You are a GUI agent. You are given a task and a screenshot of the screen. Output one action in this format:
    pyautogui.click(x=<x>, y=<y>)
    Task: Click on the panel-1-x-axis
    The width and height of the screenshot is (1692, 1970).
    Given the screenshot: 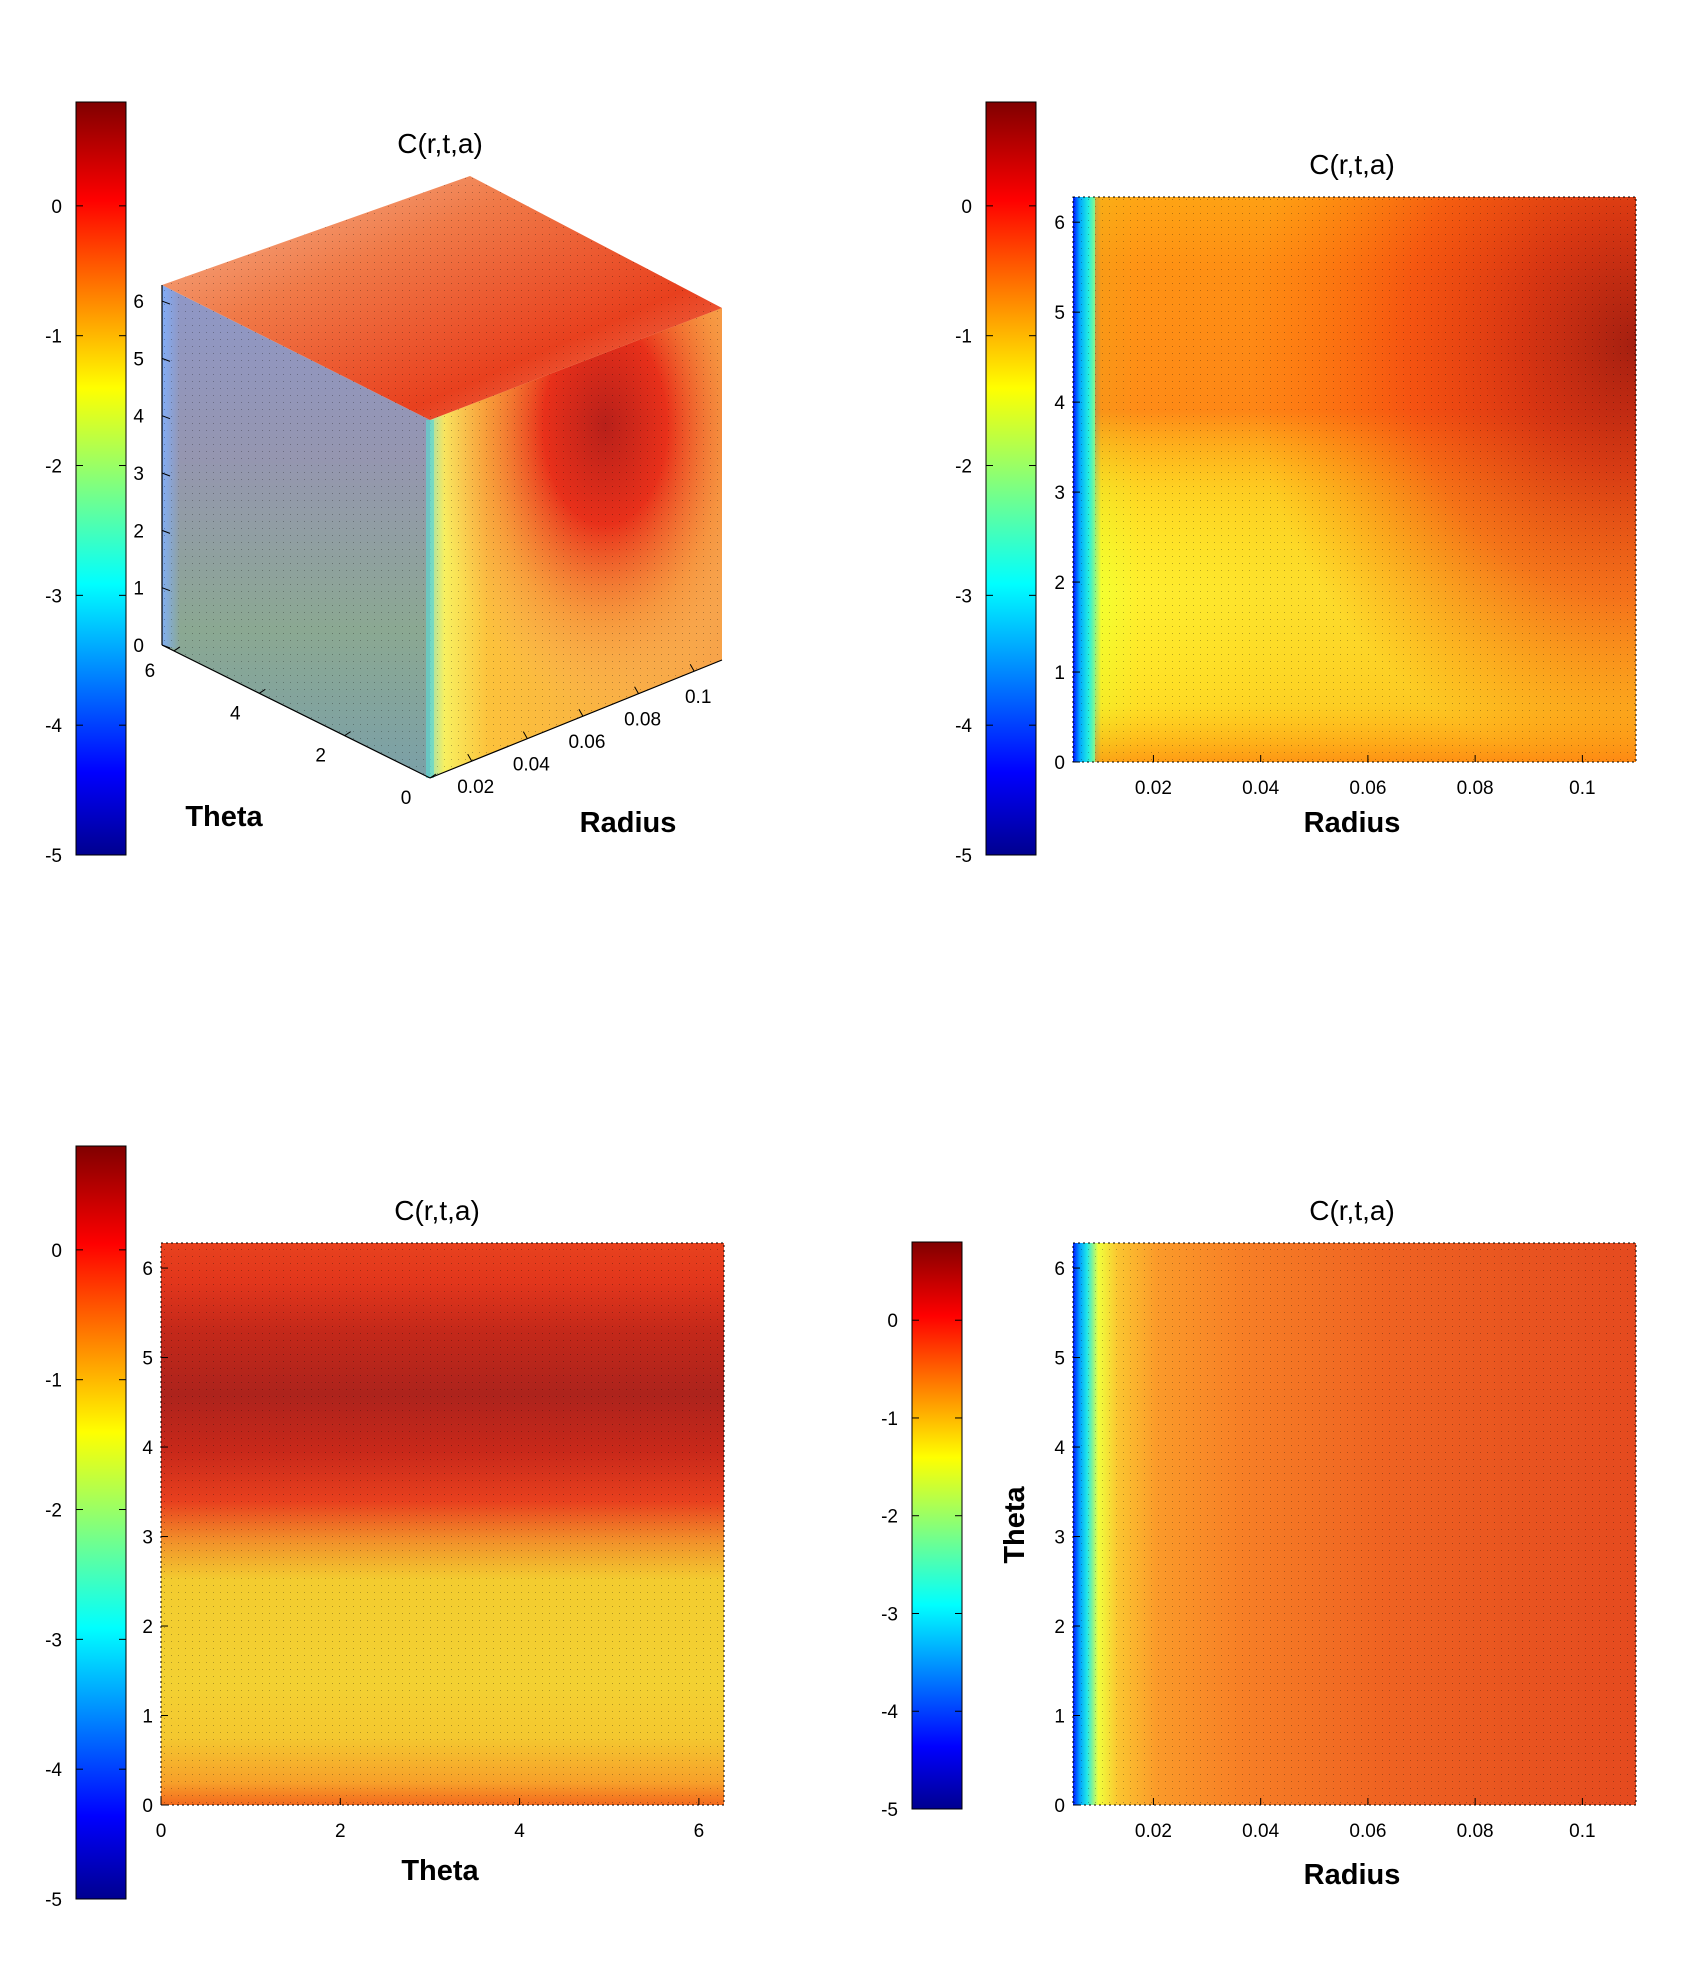 What is the action you would take?
    pyautogui.click(x=576, y=719)
    